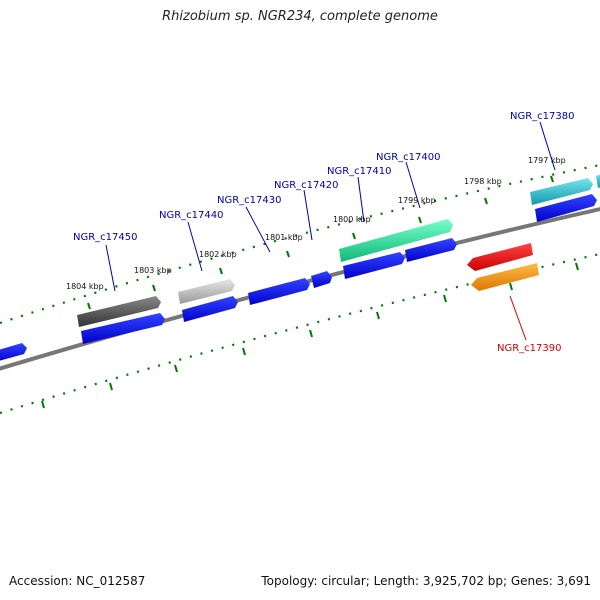 This screenshot has height=600, width=600. I want to click on gene-label: NGR_c17440, so click(191, 215).